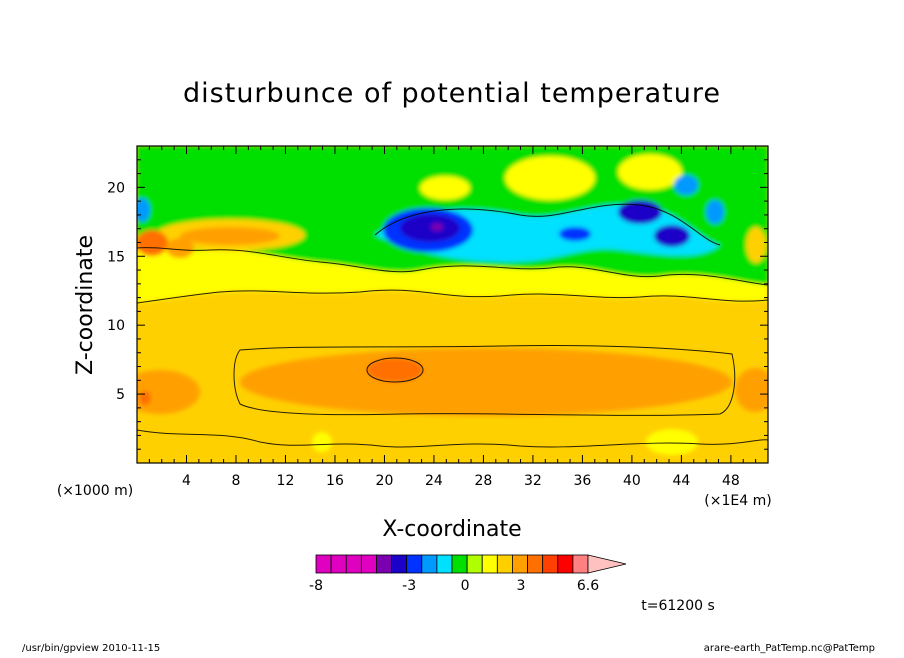 This screenshot has width=904, height=658. Describe the element at coordinates (751, 390) in the screenshot. I see `warm-right-band` at that location.